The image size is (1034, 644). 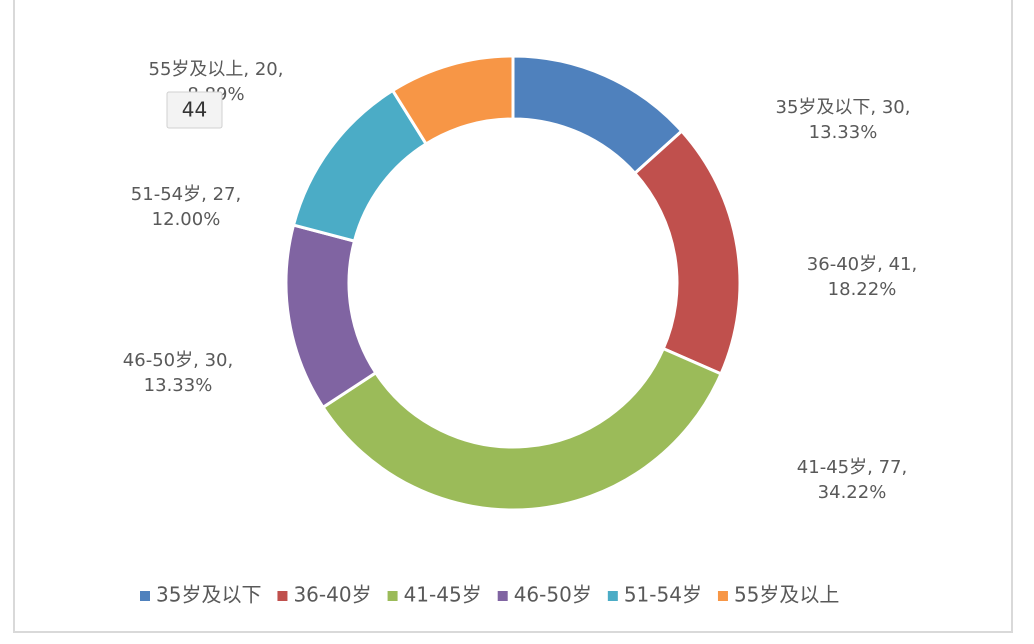 I want to click on label-percent: 18.22%, so click(x=862, y=289).